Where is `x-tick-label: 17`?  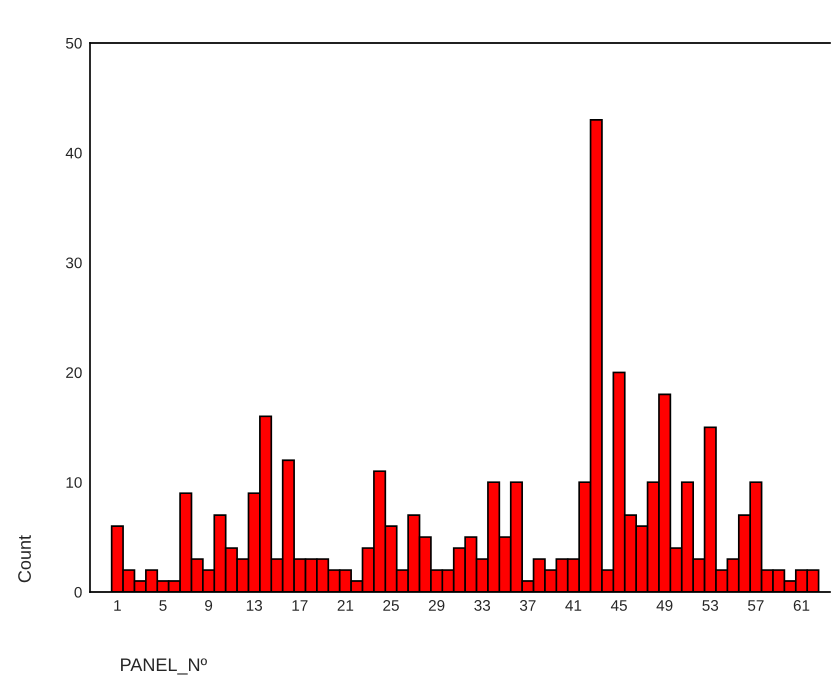 x-tick-label: 17 is located at coordinates (300, 605).